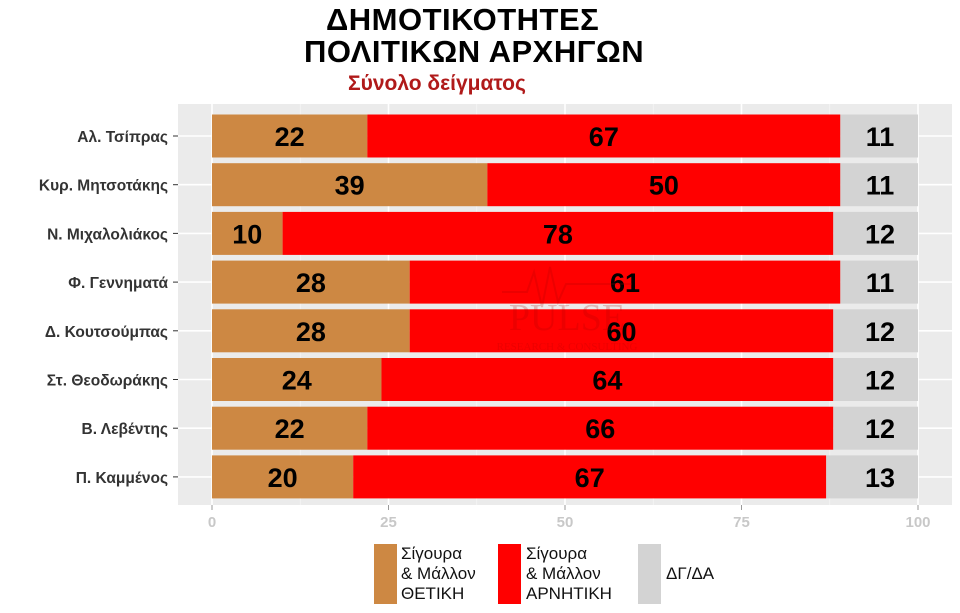  Describe the element at coordinates (569, 573) in the screenshot. I see `legend-label: Σίγουρα & Μάλλον ΑΡΝΗΤΙΚΗ` at that location.